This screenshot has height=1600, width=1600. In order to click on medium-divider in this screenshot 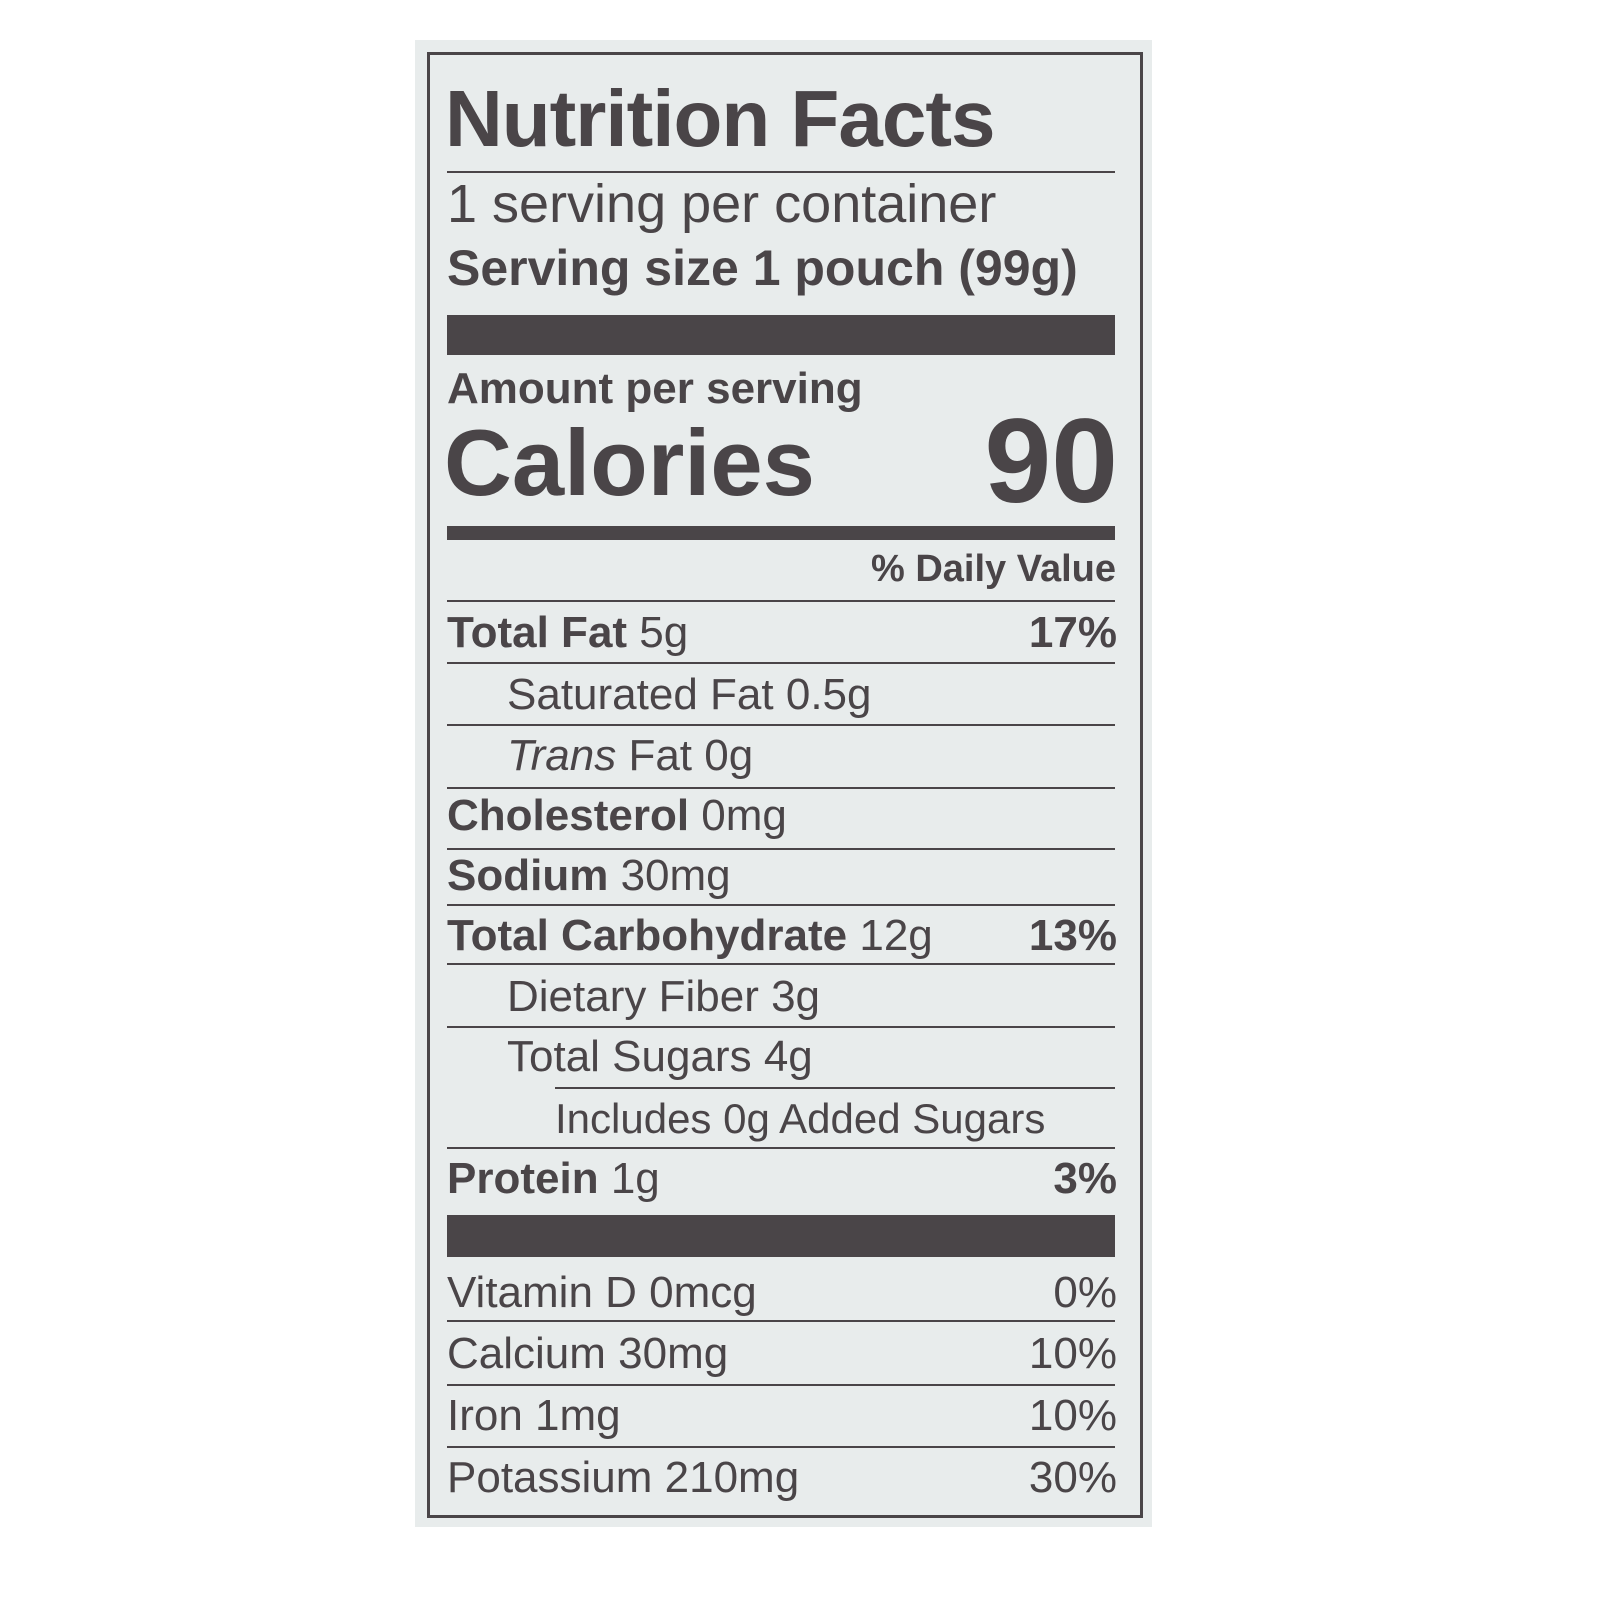, I will do `click(781, 533)`.